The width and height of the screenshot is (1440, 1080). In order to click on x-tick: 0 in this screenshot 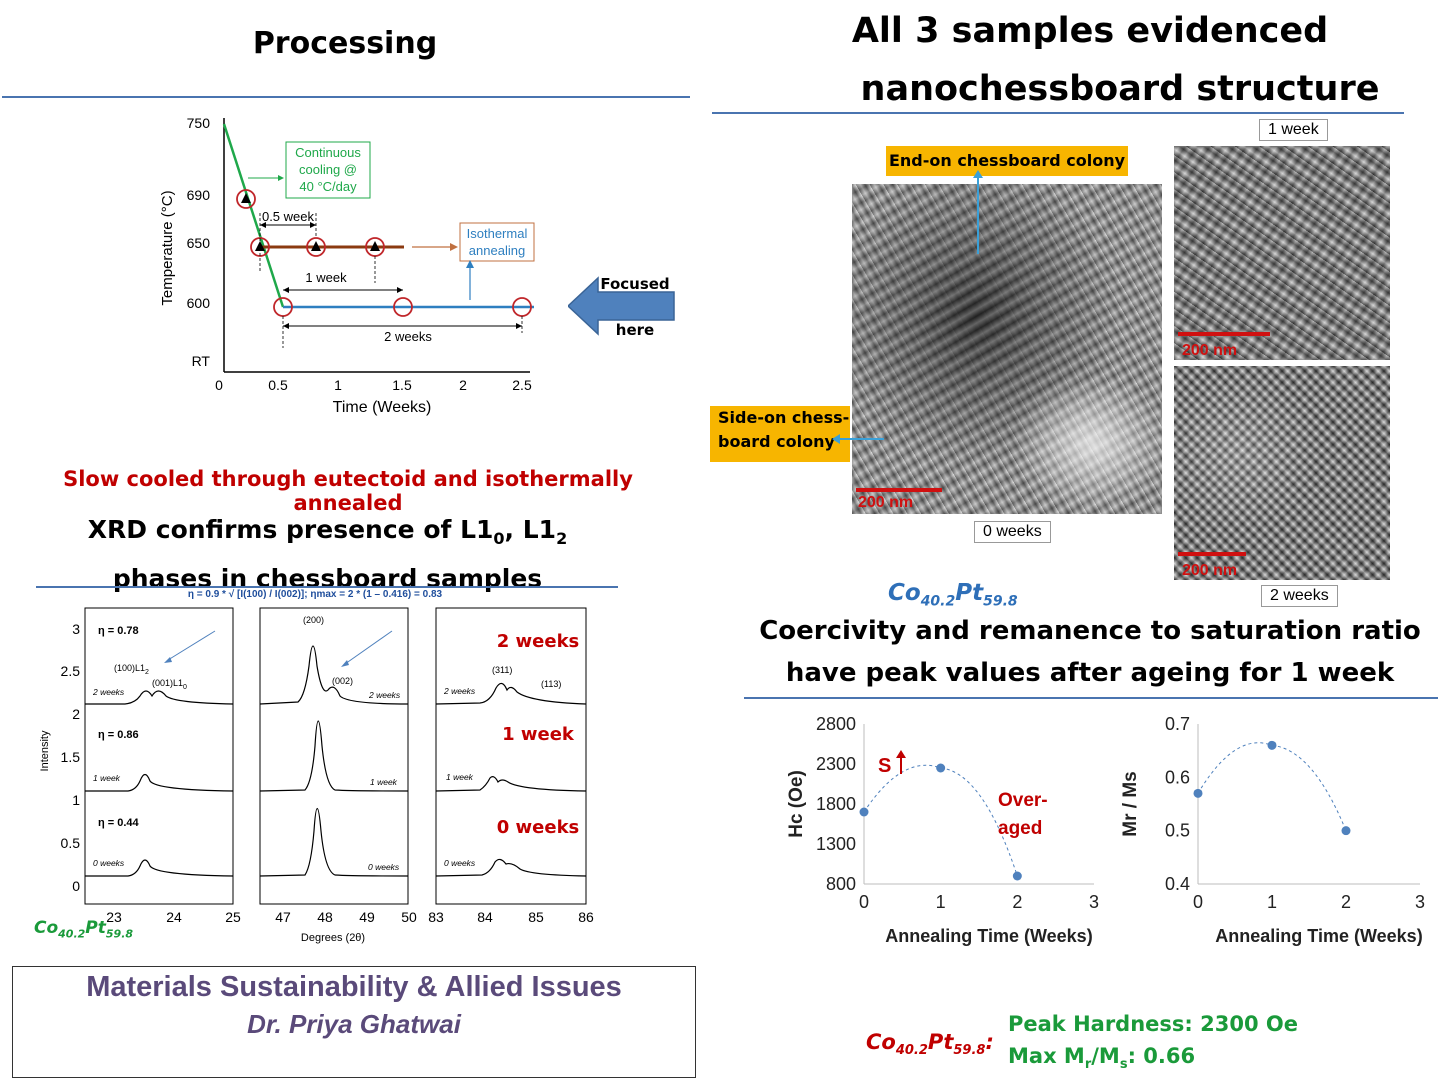, I will do `click(219, 385)`.